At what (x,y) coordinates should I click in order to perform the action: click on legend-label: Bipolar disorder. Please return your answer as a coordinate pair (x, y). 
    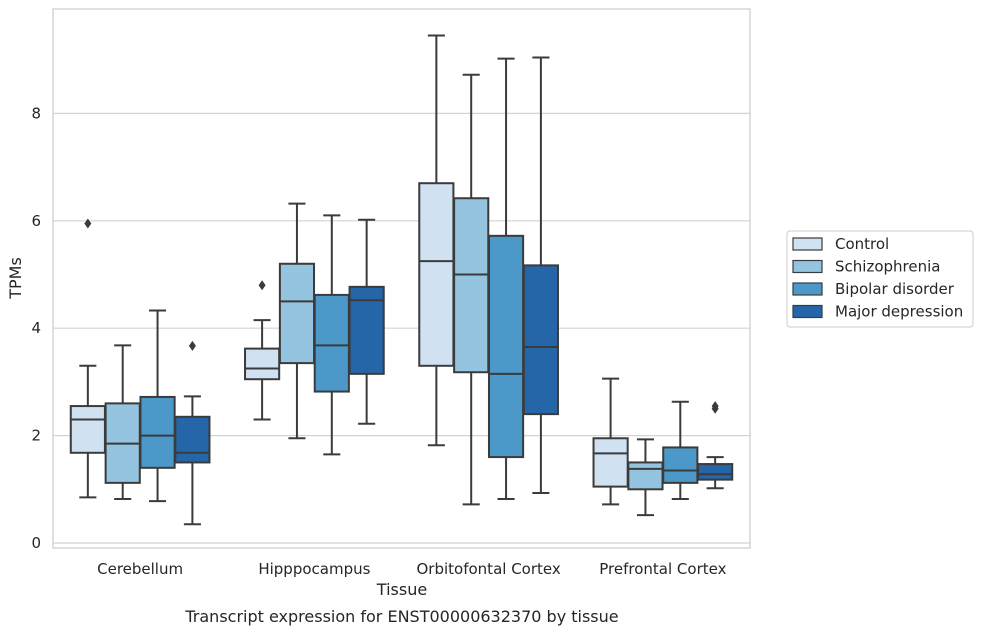
    Looking at the image, I should click on (895, 289).